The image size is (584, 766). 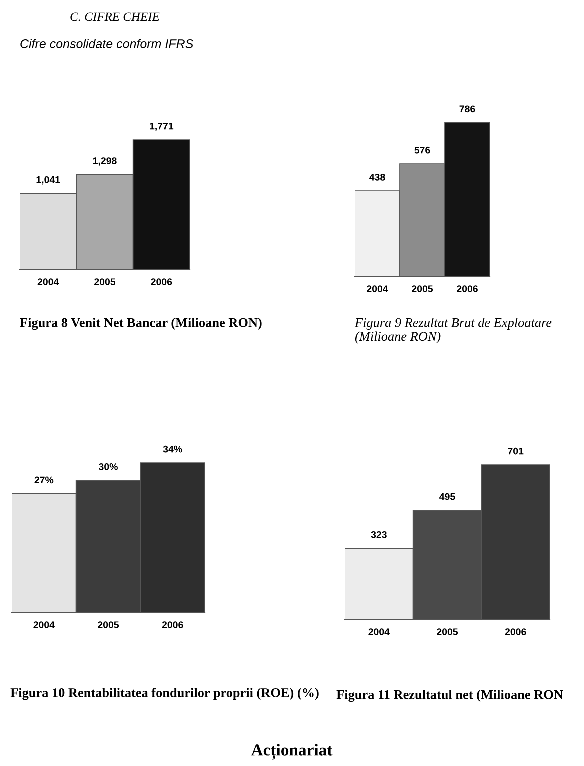 I want to click on data-label: 30%, so click(x=108, y=467).